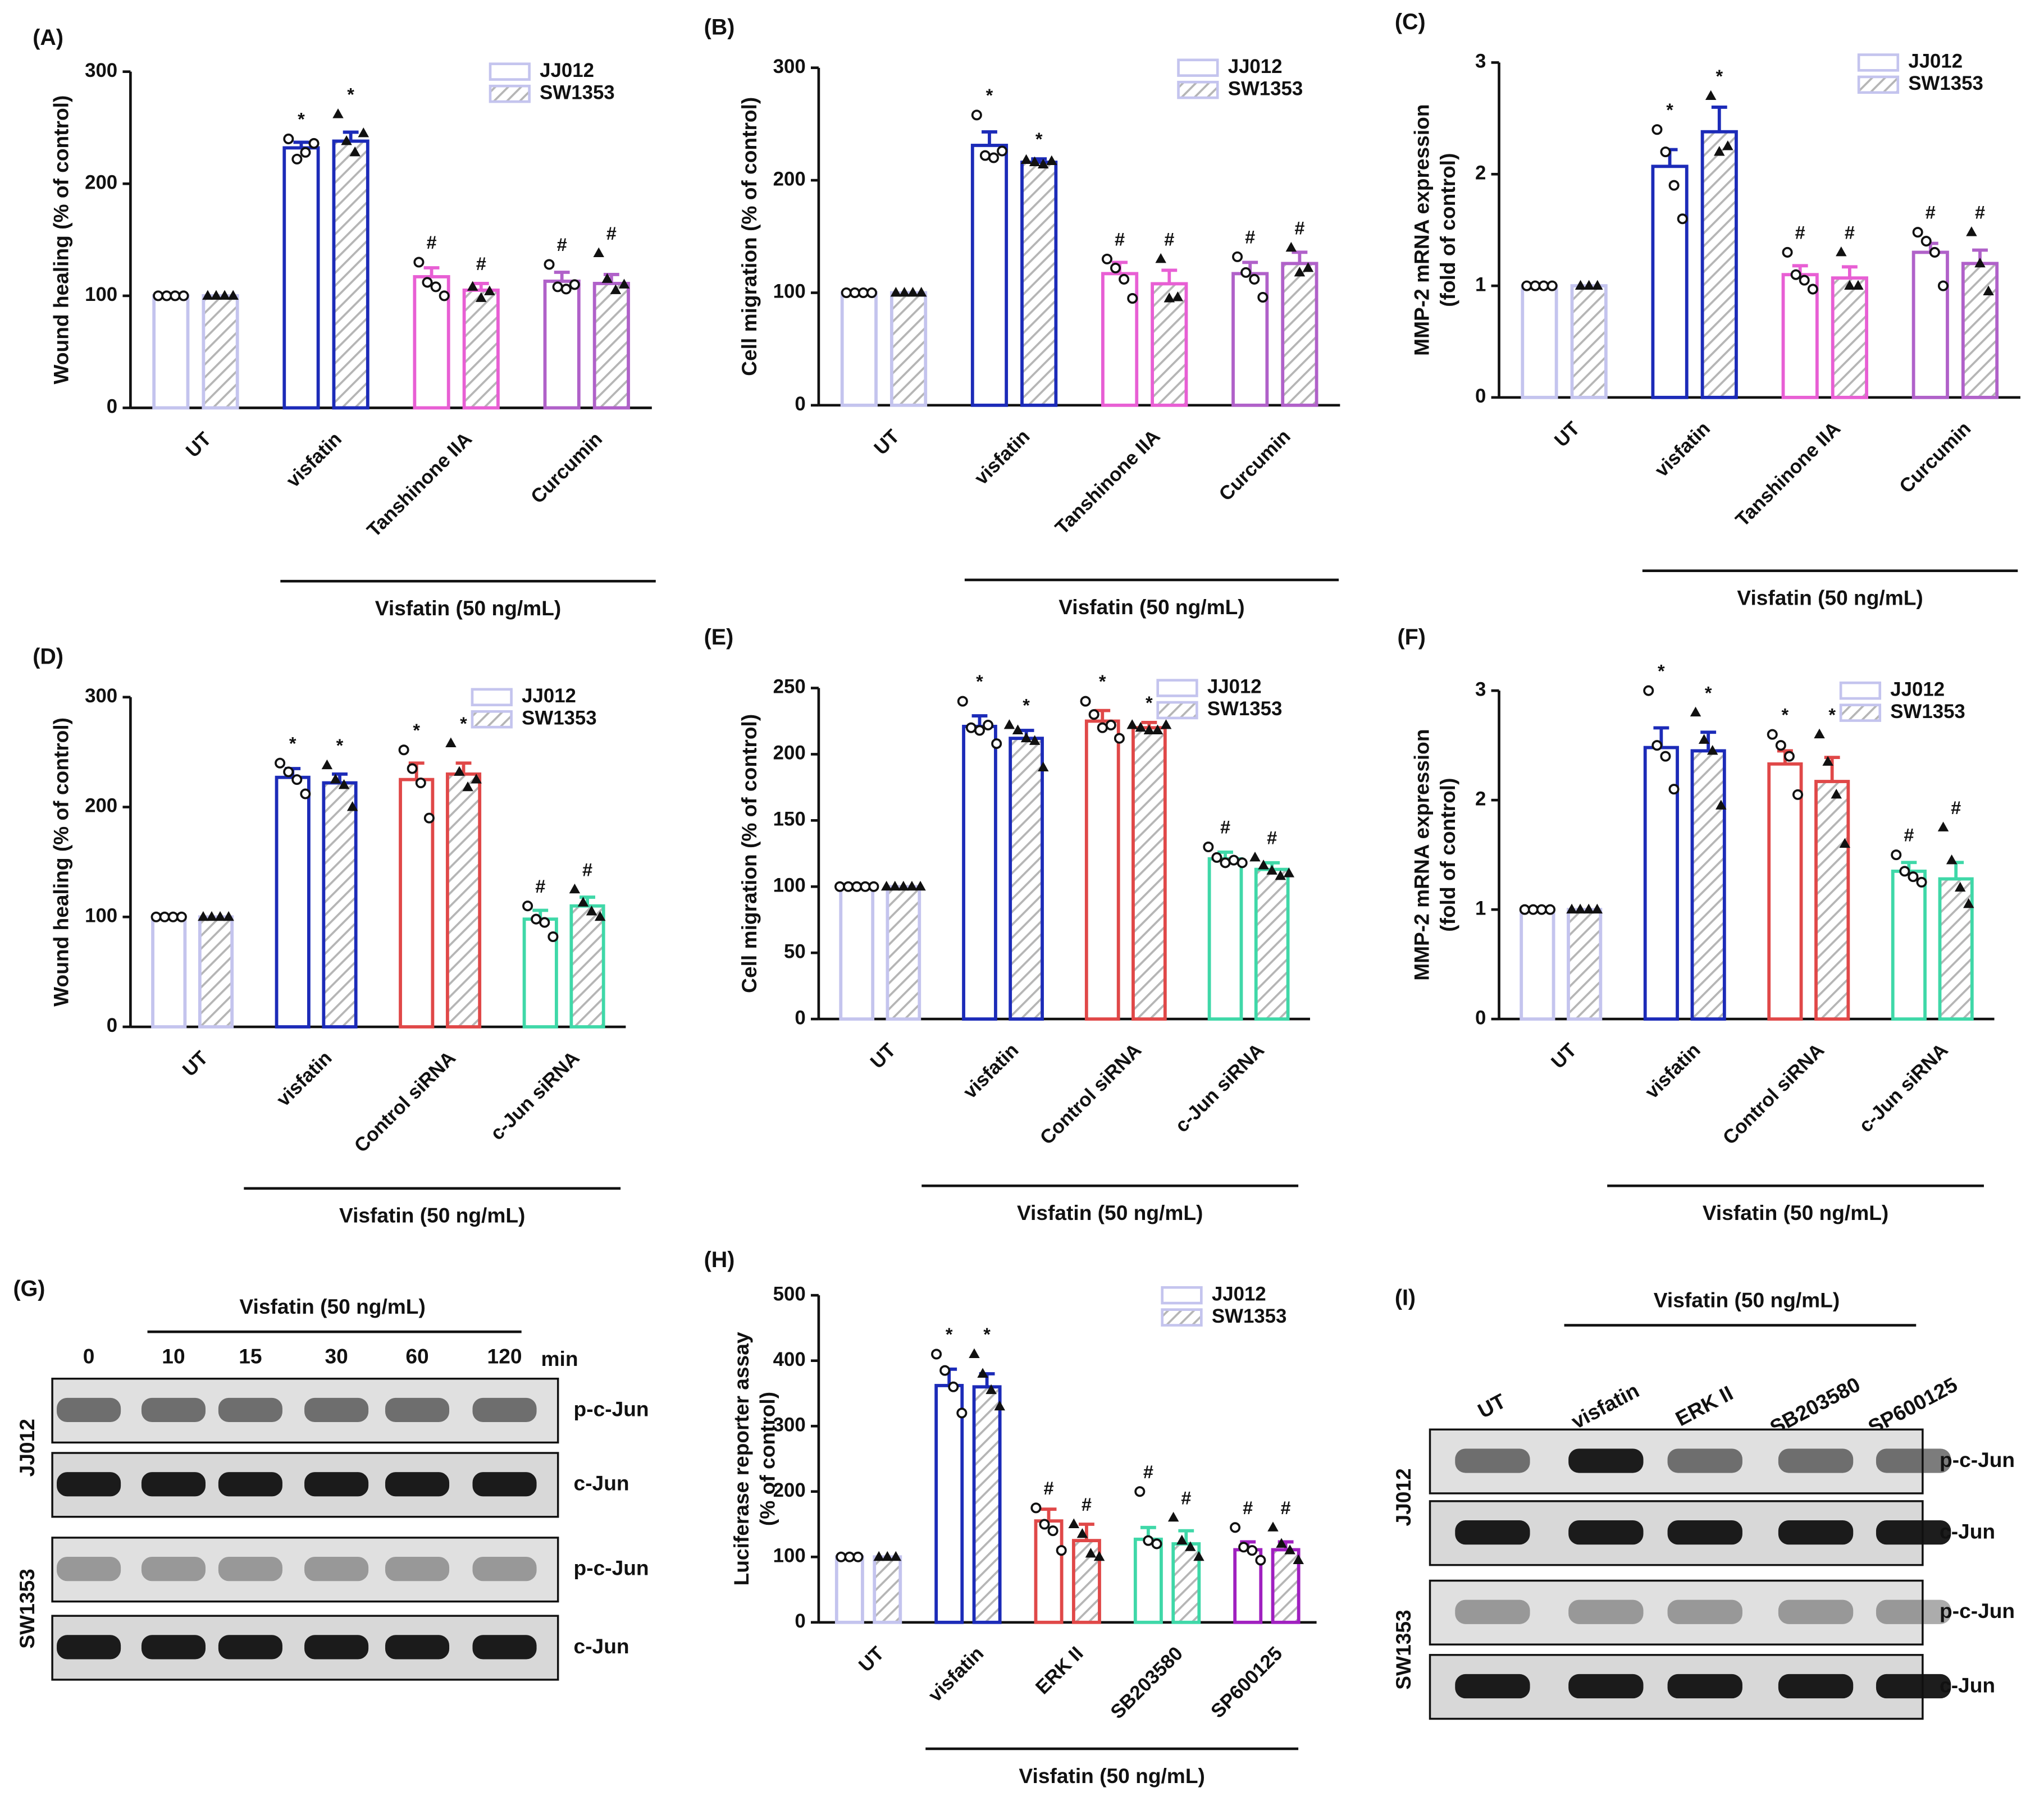 The width and height of the screenshot is (2044, 1810). What do you see at coordinates (749, 853) in the screenshot?
I see `y-axis-label: Cell migration (% of control)` at bounding box center [749, 853].